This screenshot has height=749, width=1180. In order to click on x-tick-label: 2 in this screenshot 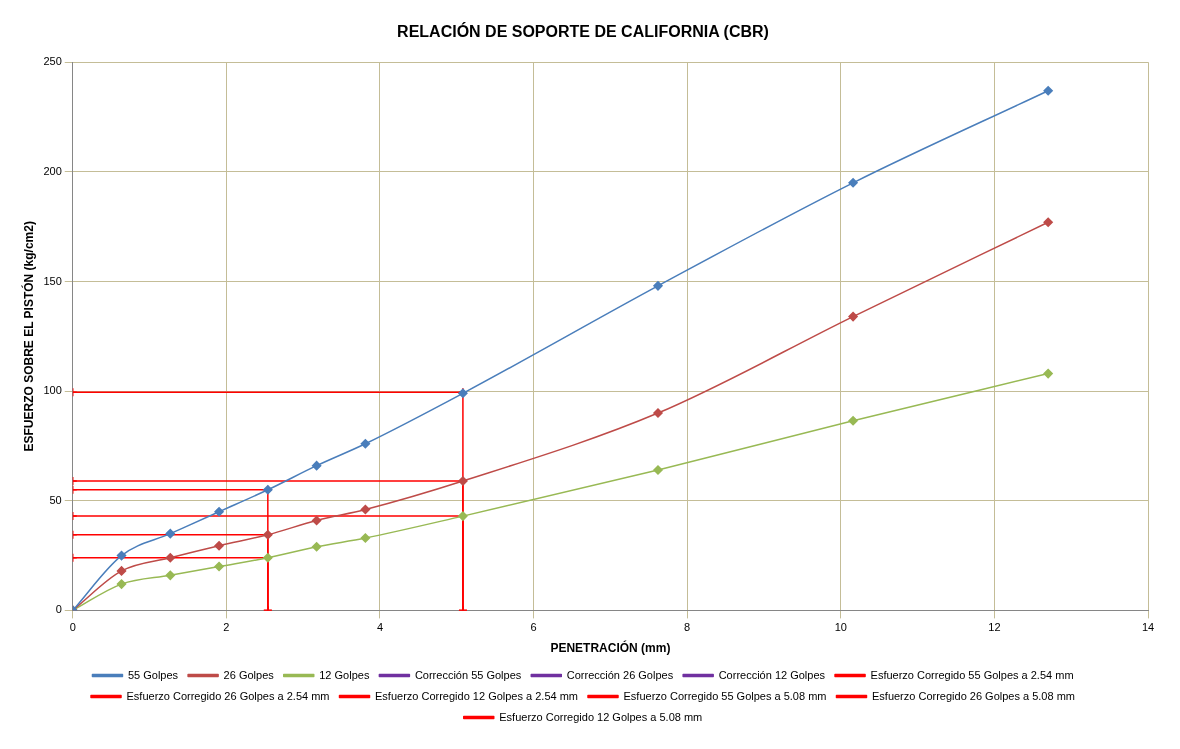, I will do `click(226, 627)`.